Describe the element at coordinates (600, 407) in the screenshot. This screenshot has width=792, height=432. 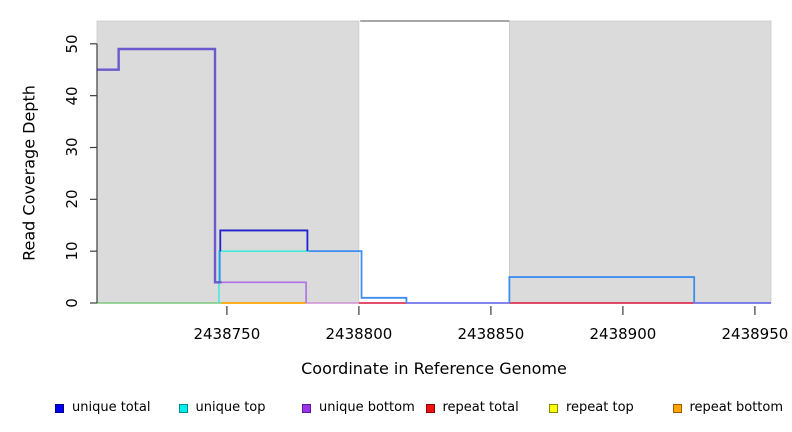
I see `legend-label: repeat top` at that location.